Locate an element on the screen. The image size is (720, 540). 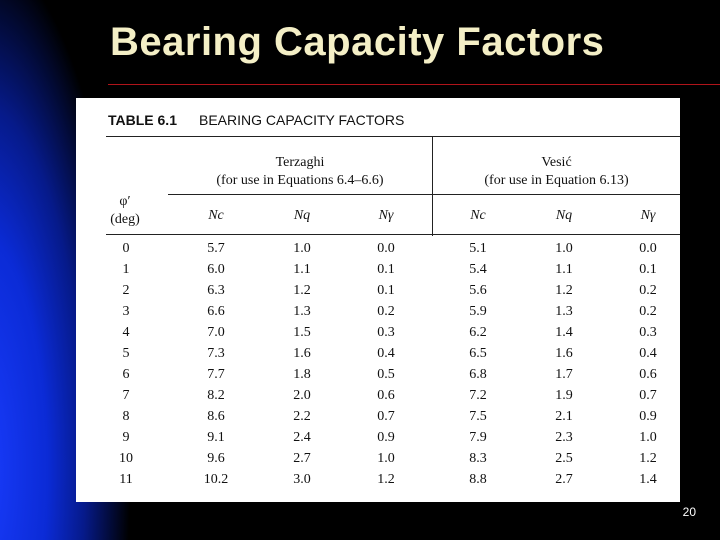
cell-terzaghi-ngamma: 0.4 is located at coordinates (386, 353).